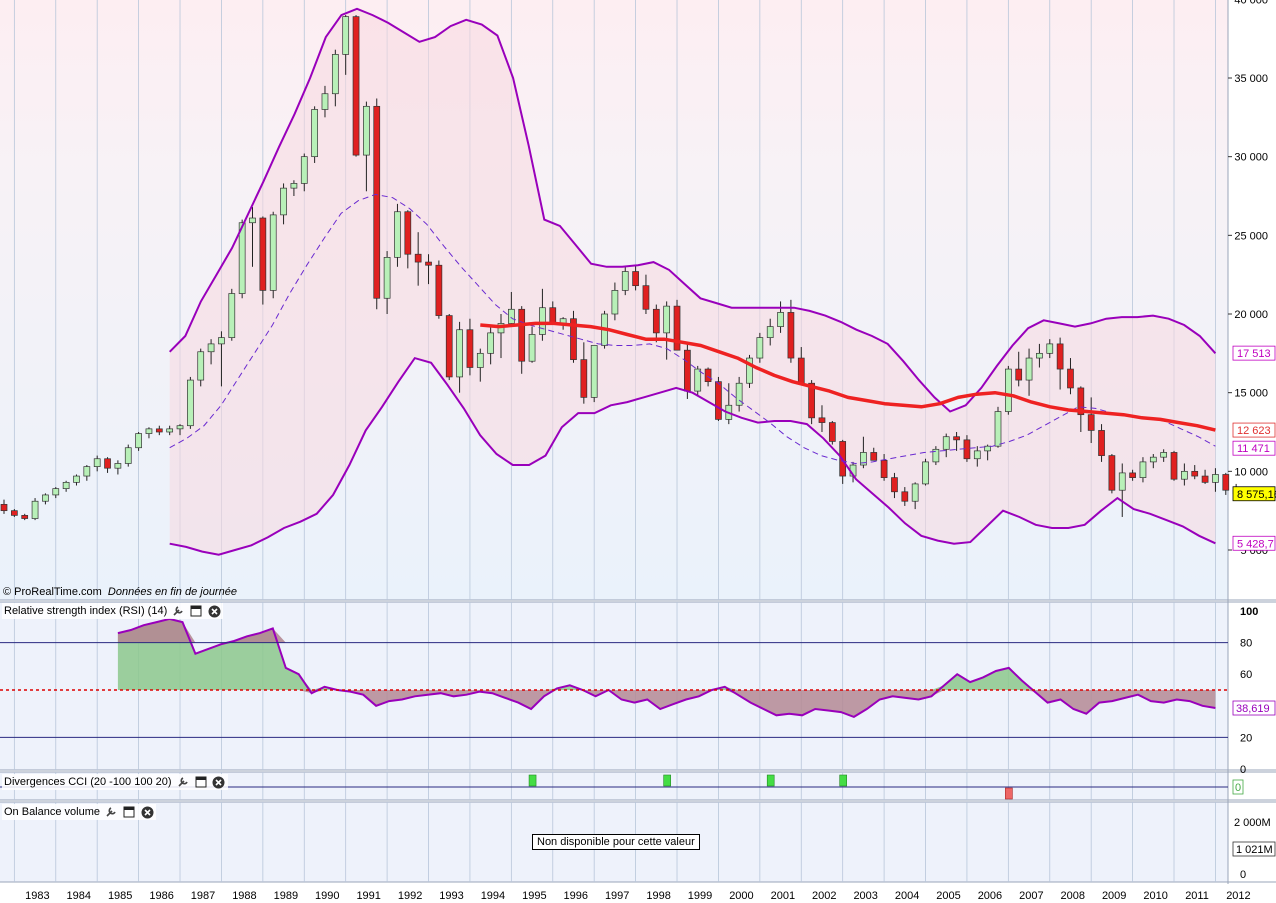 Image resolution: width=1276 pixels, height=903 pixels. What do you see at coordinates (113, 611) in the screenshot?
I see `rsi-panel-label: Relative strength index (RSI) (14)` at bounding box center [113, 611].